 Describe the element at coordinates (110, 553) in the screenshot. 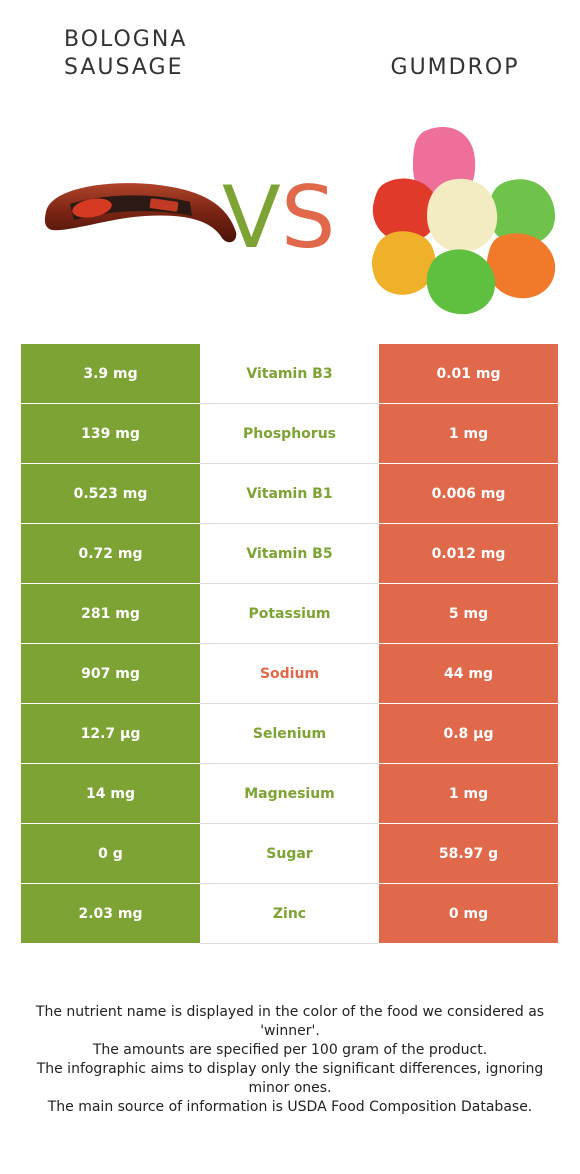

I see `left-value: 0.72 mg` at that location.